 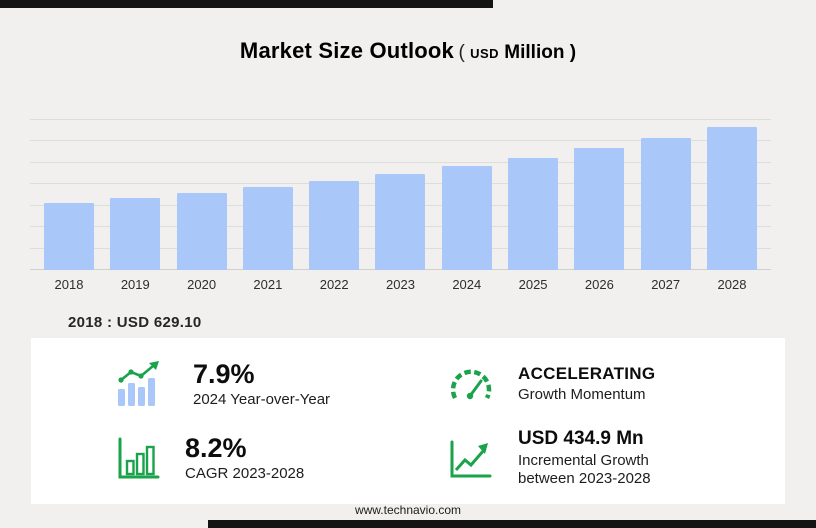 I want to click on x-axis-label-2027: 2027, so click(x=666, y=284).